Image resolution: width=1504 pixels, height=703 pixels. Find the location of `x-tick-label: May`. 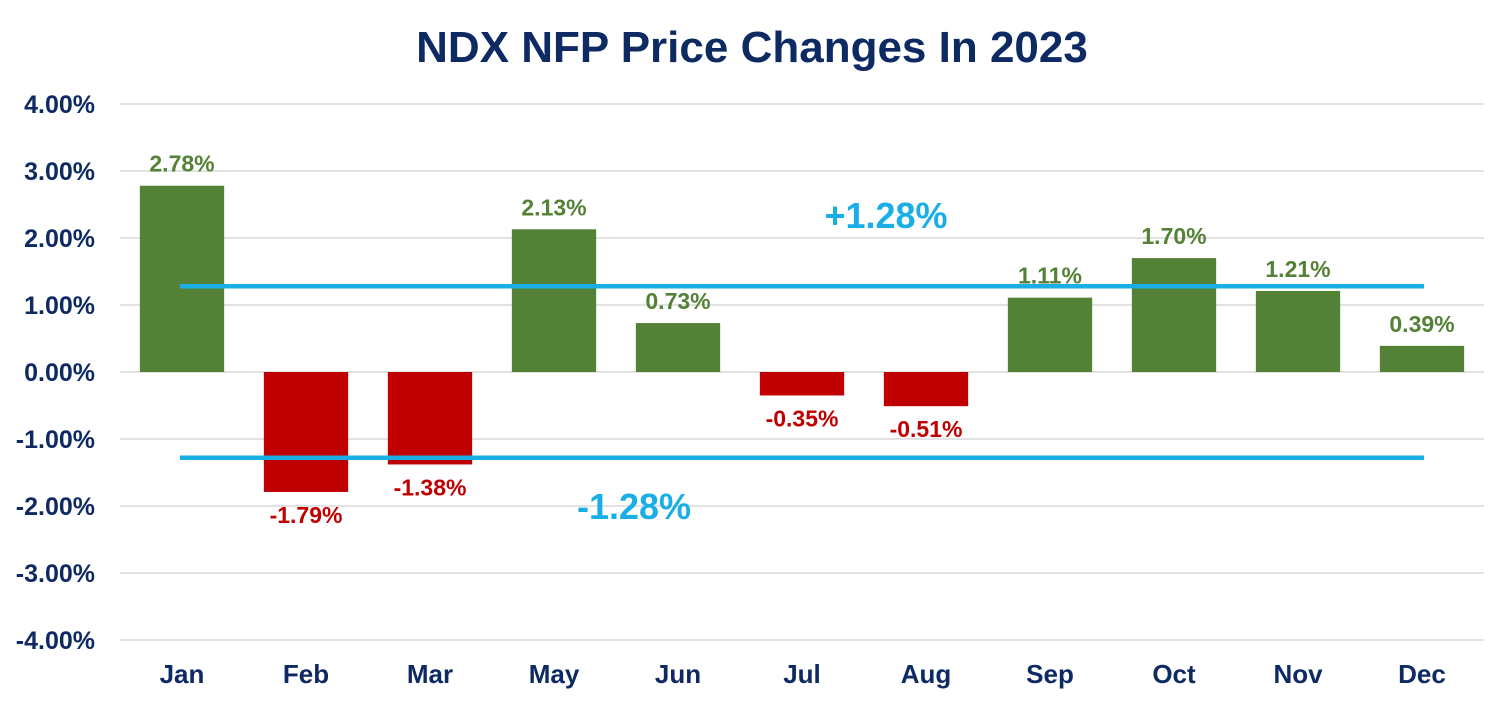

x-tick-label: May is located at coordinates (554, 674).